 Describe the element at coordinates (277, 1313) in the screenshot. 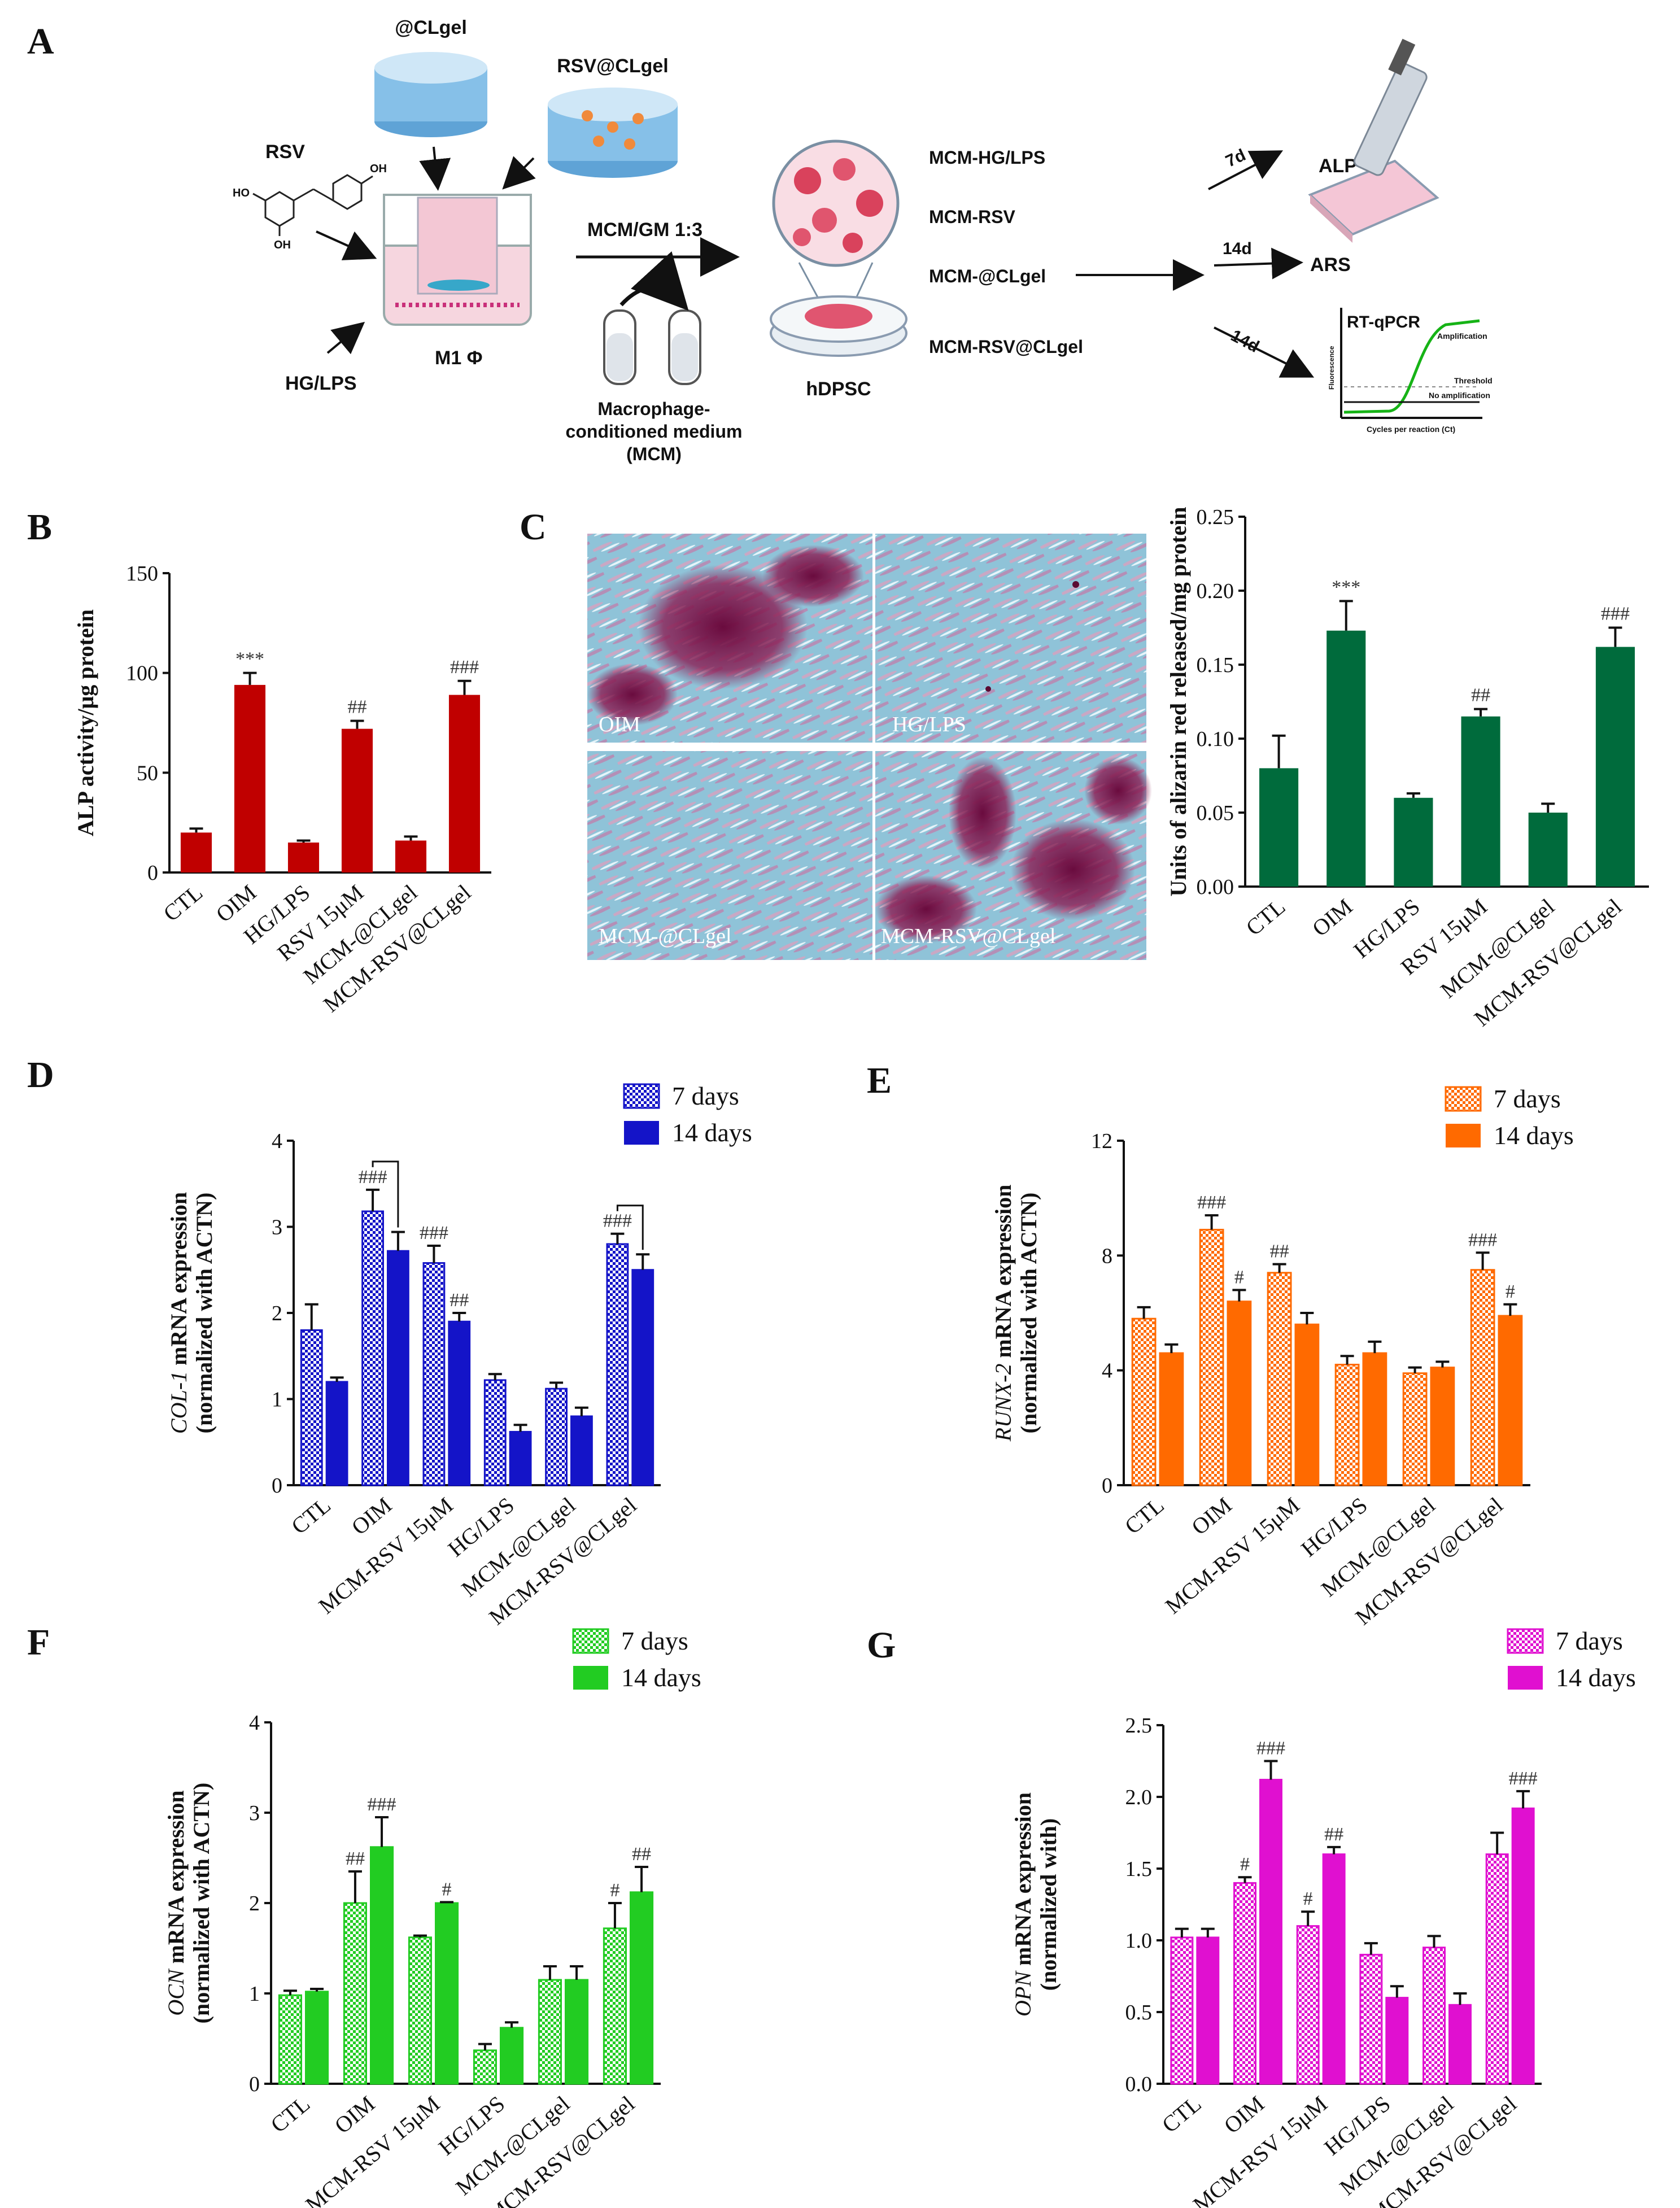

I see `chart-d-y-tick-label: 2` at that location.